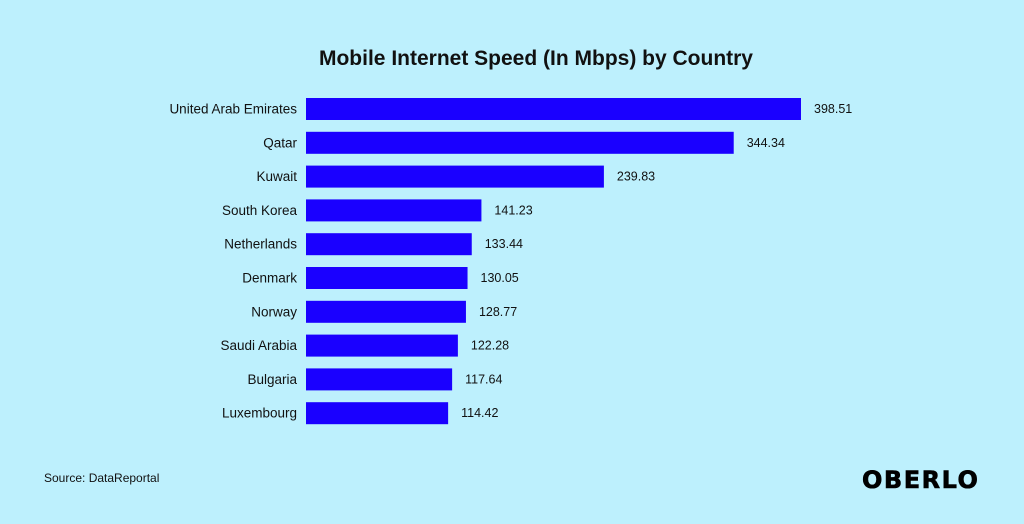 The image size is (1024, 524). I want to click on value-label-netherlands: 133.44, so click(504, 244).